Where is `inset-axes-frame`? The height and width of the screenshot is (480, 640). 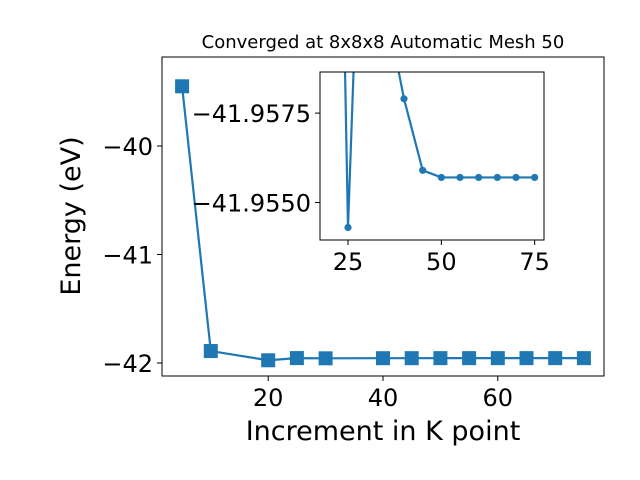
inset-axes-frame is located at coordinates (432, 156).